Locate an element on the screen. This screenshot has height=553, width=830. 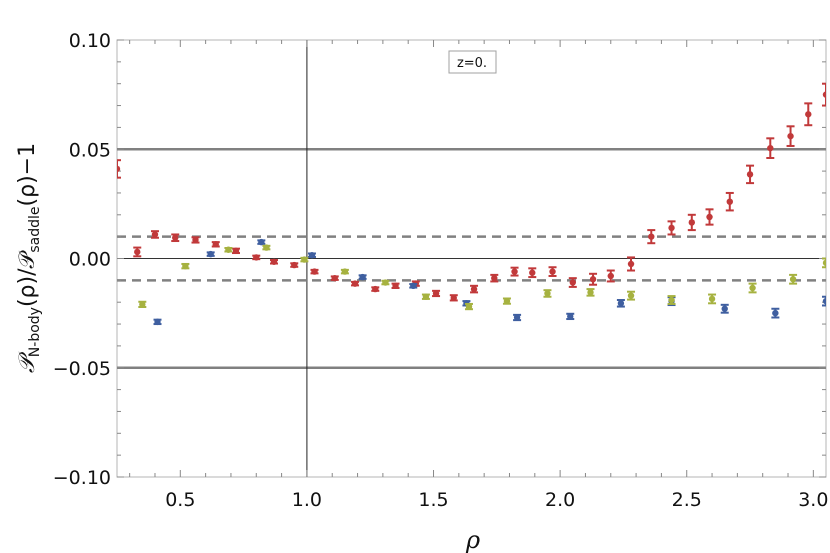
y-axis-title-sub1: N-body is located at coordinates (35, 332).